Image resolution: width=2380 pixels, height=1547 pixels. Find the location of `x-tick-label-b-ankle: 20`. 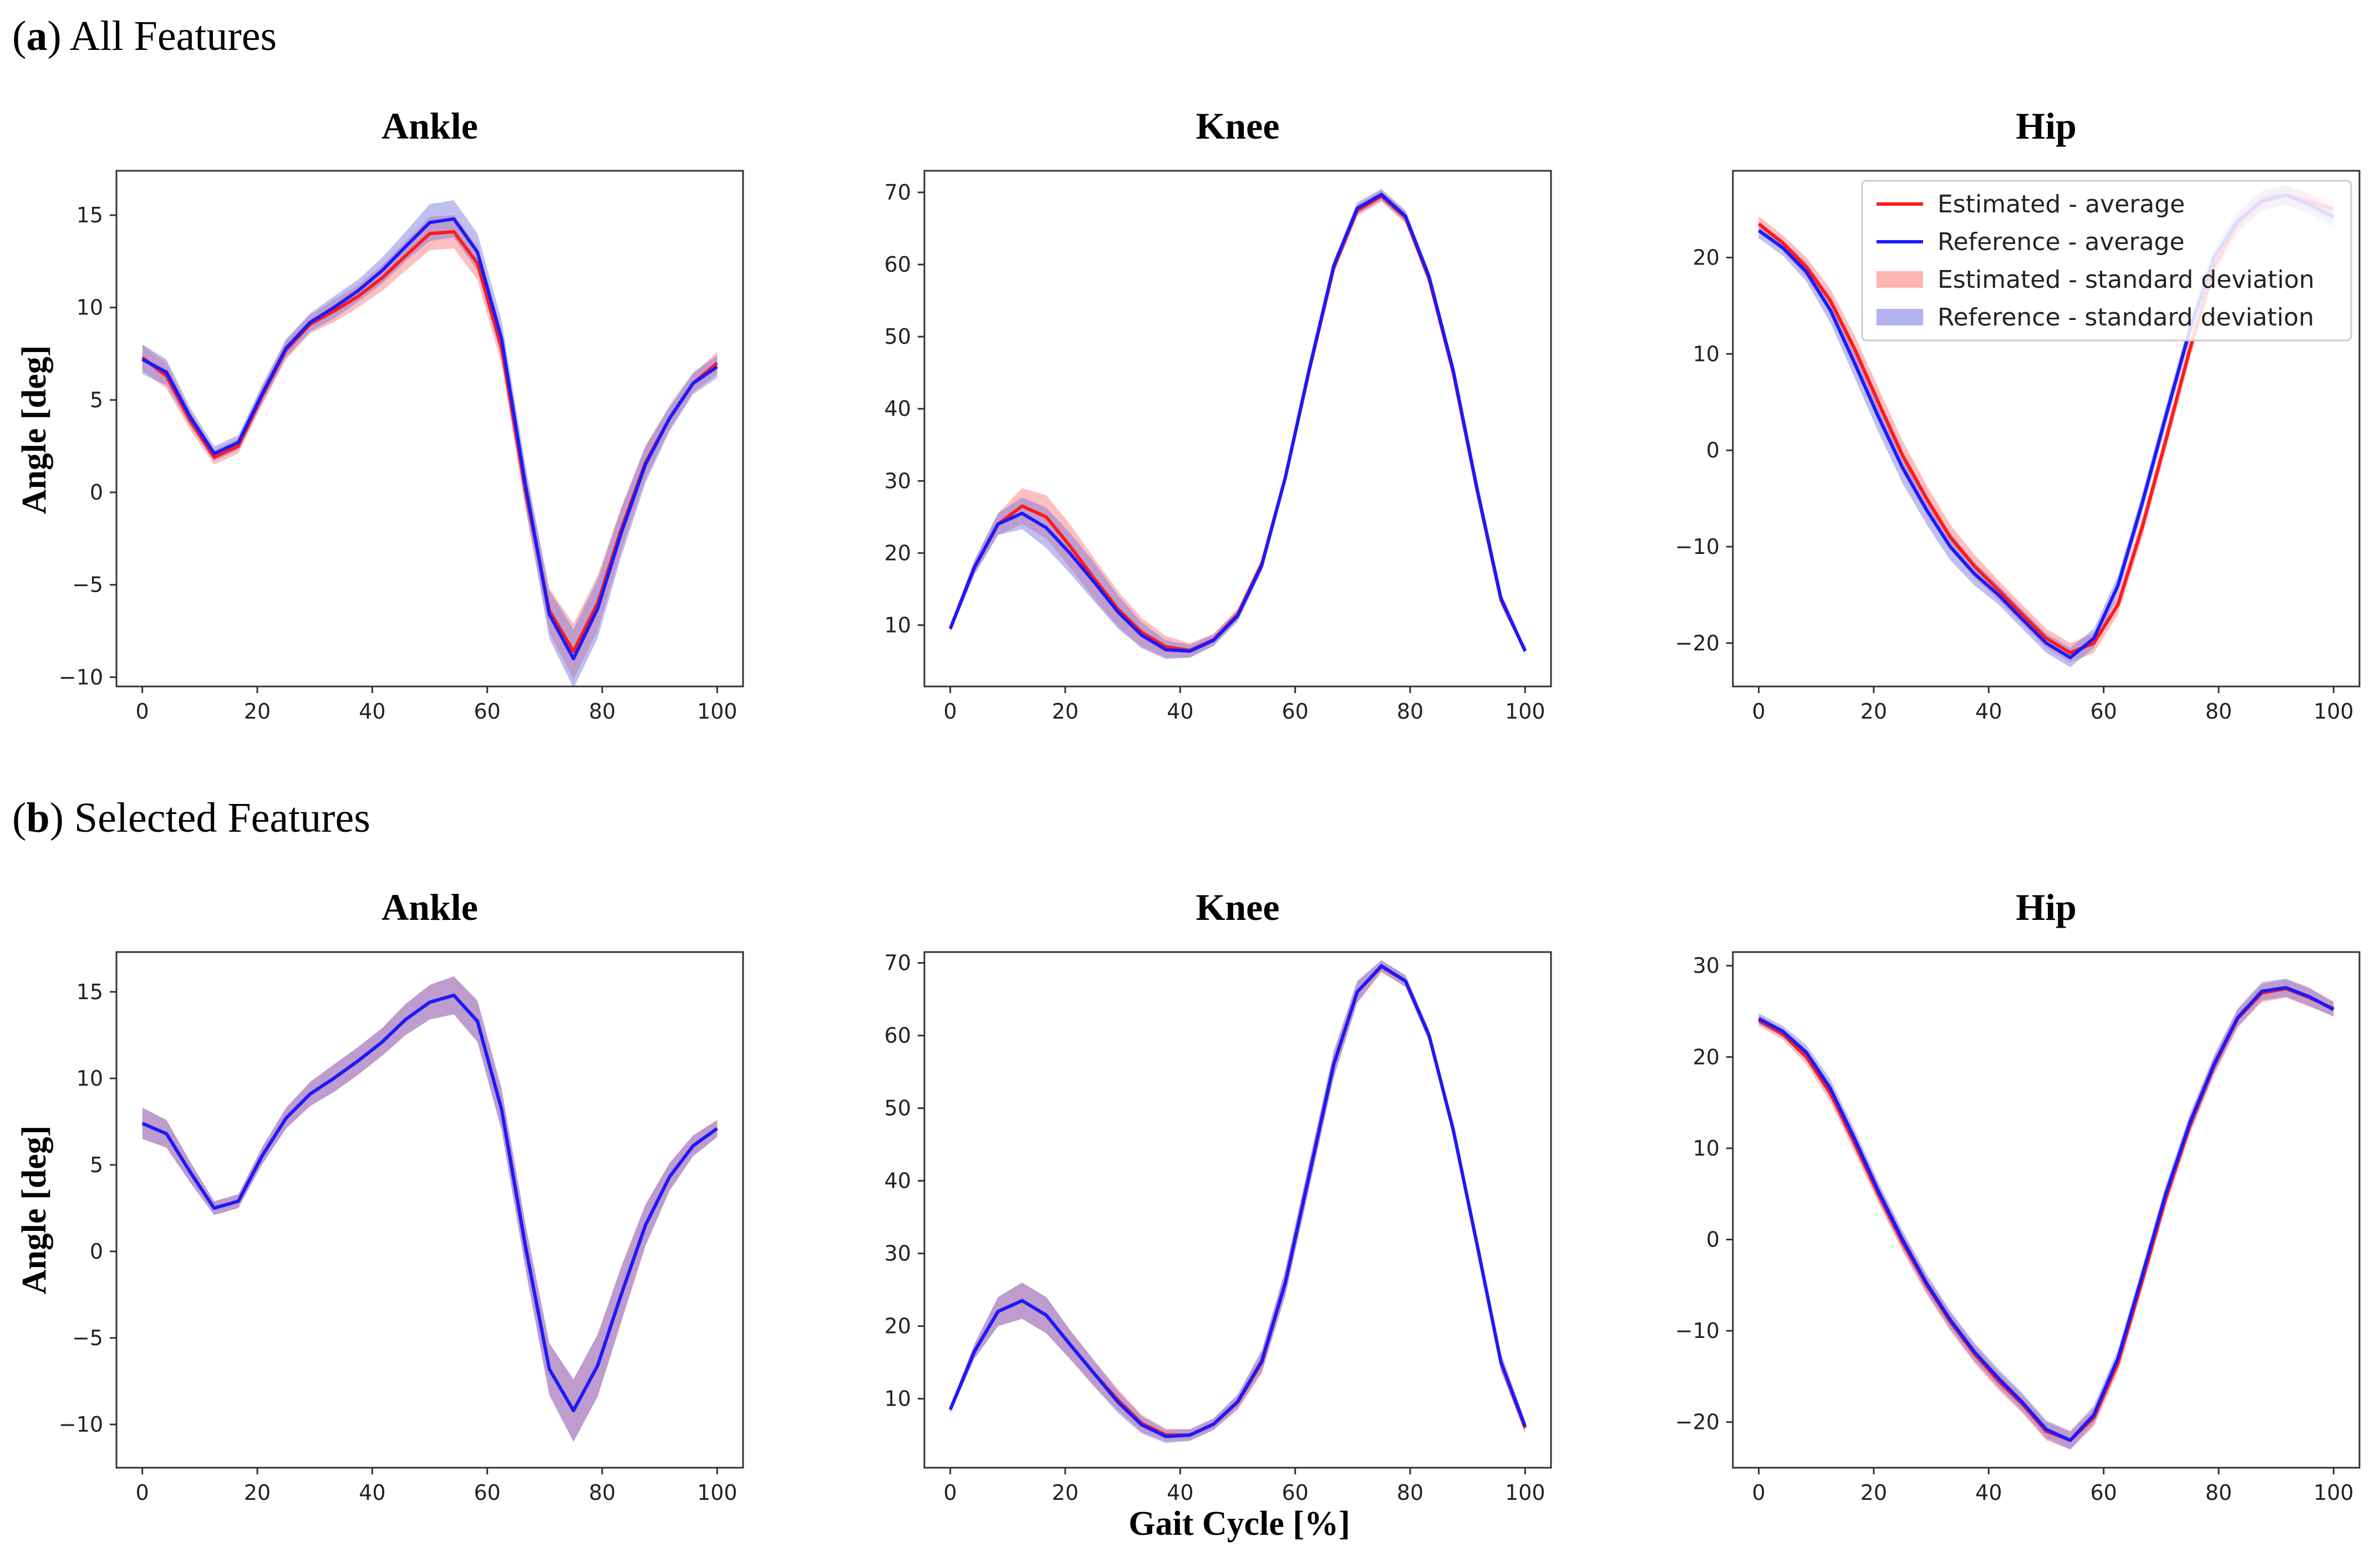

x-tick-label-b-ankle: 20 is located at coordinates (257, 1492).